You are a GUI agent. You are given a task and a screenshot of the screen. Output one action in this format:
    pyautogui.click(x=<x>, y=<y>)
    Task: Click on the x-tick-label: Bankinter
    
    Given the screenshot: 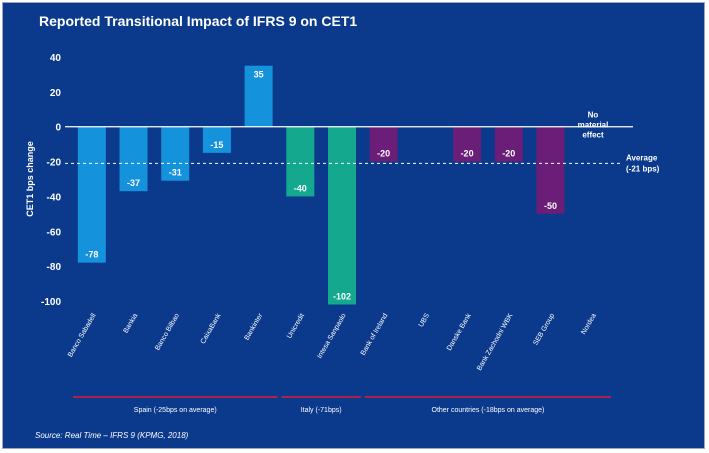 What is the action you would take?
    pyautogui.click(x=253, y=327)
    